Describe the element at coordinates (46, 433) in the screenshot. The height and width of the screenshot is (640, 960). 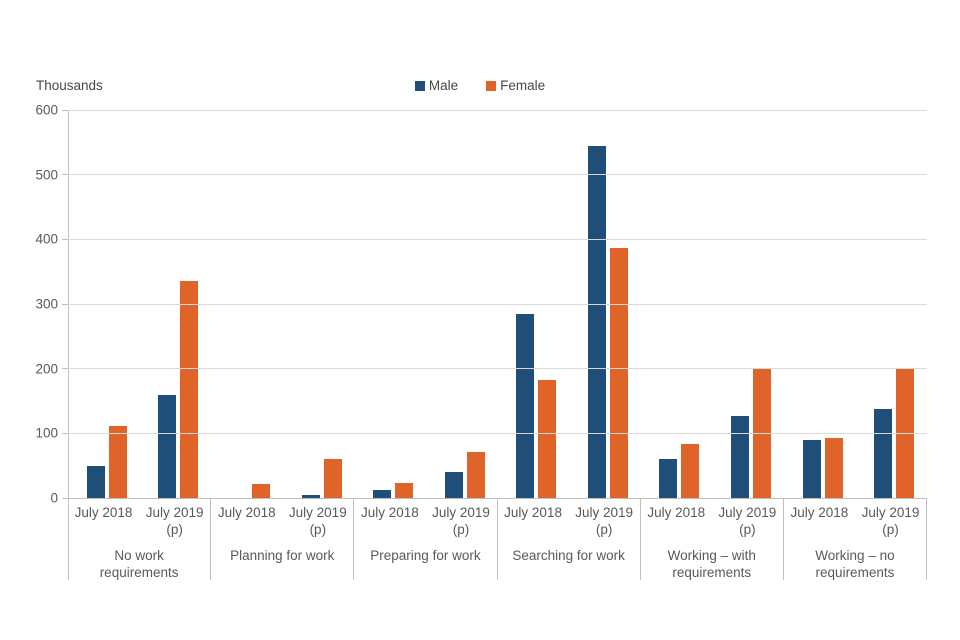
I see `y-axis-tick-label: 100` at that location.